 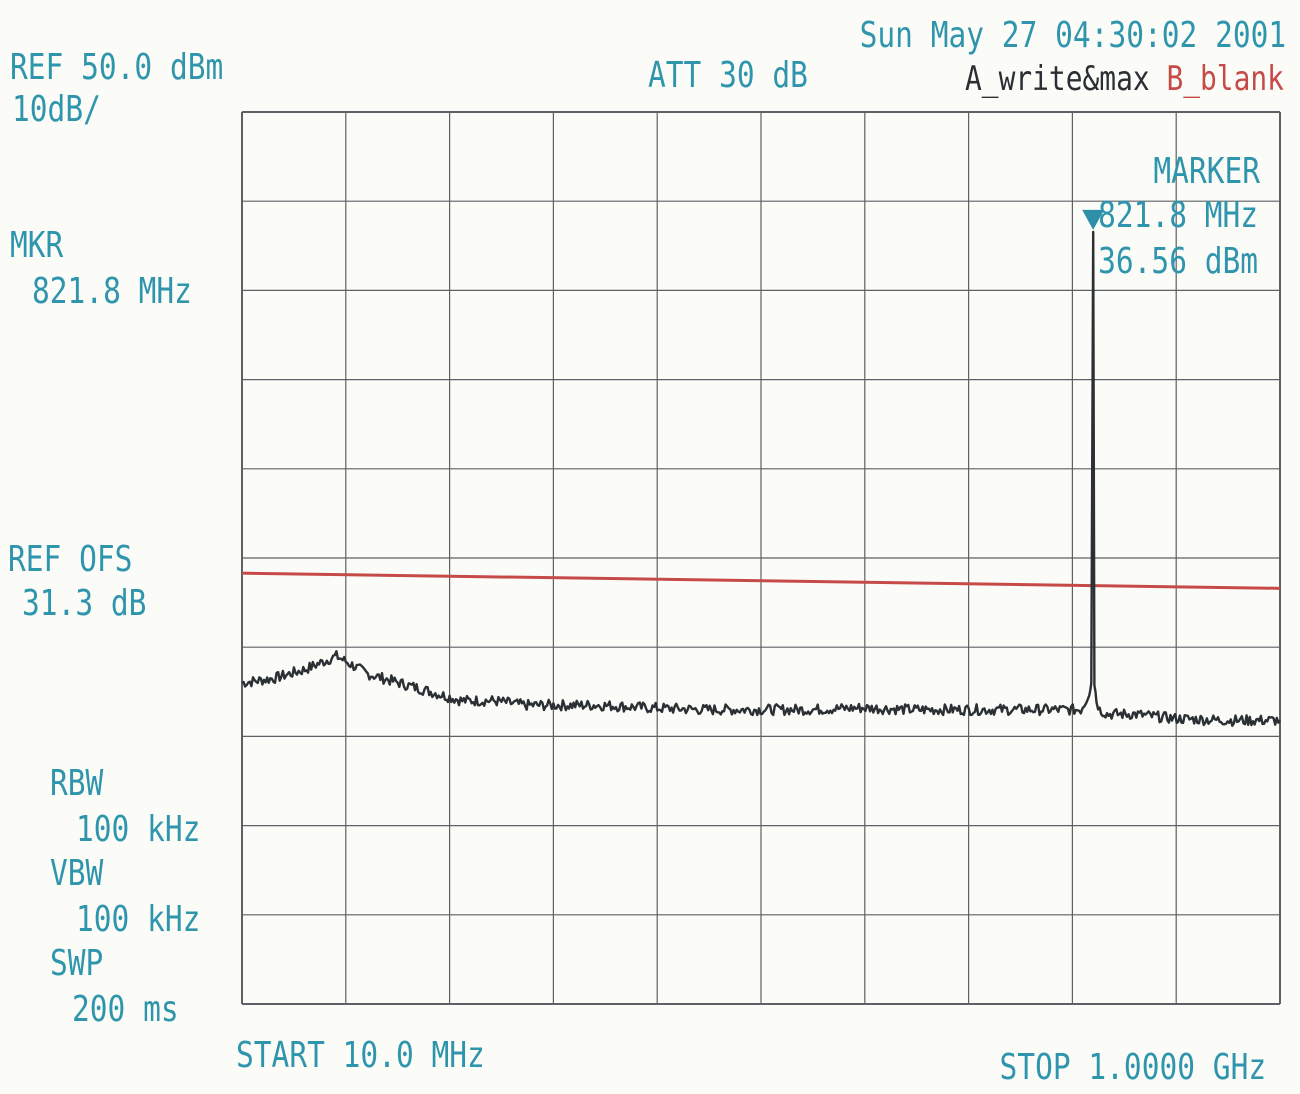 What do you see at coordinates (138, 919) in the screenshot?
I see `vbw-value: 100 kHz` at bounding box center [138, 919].